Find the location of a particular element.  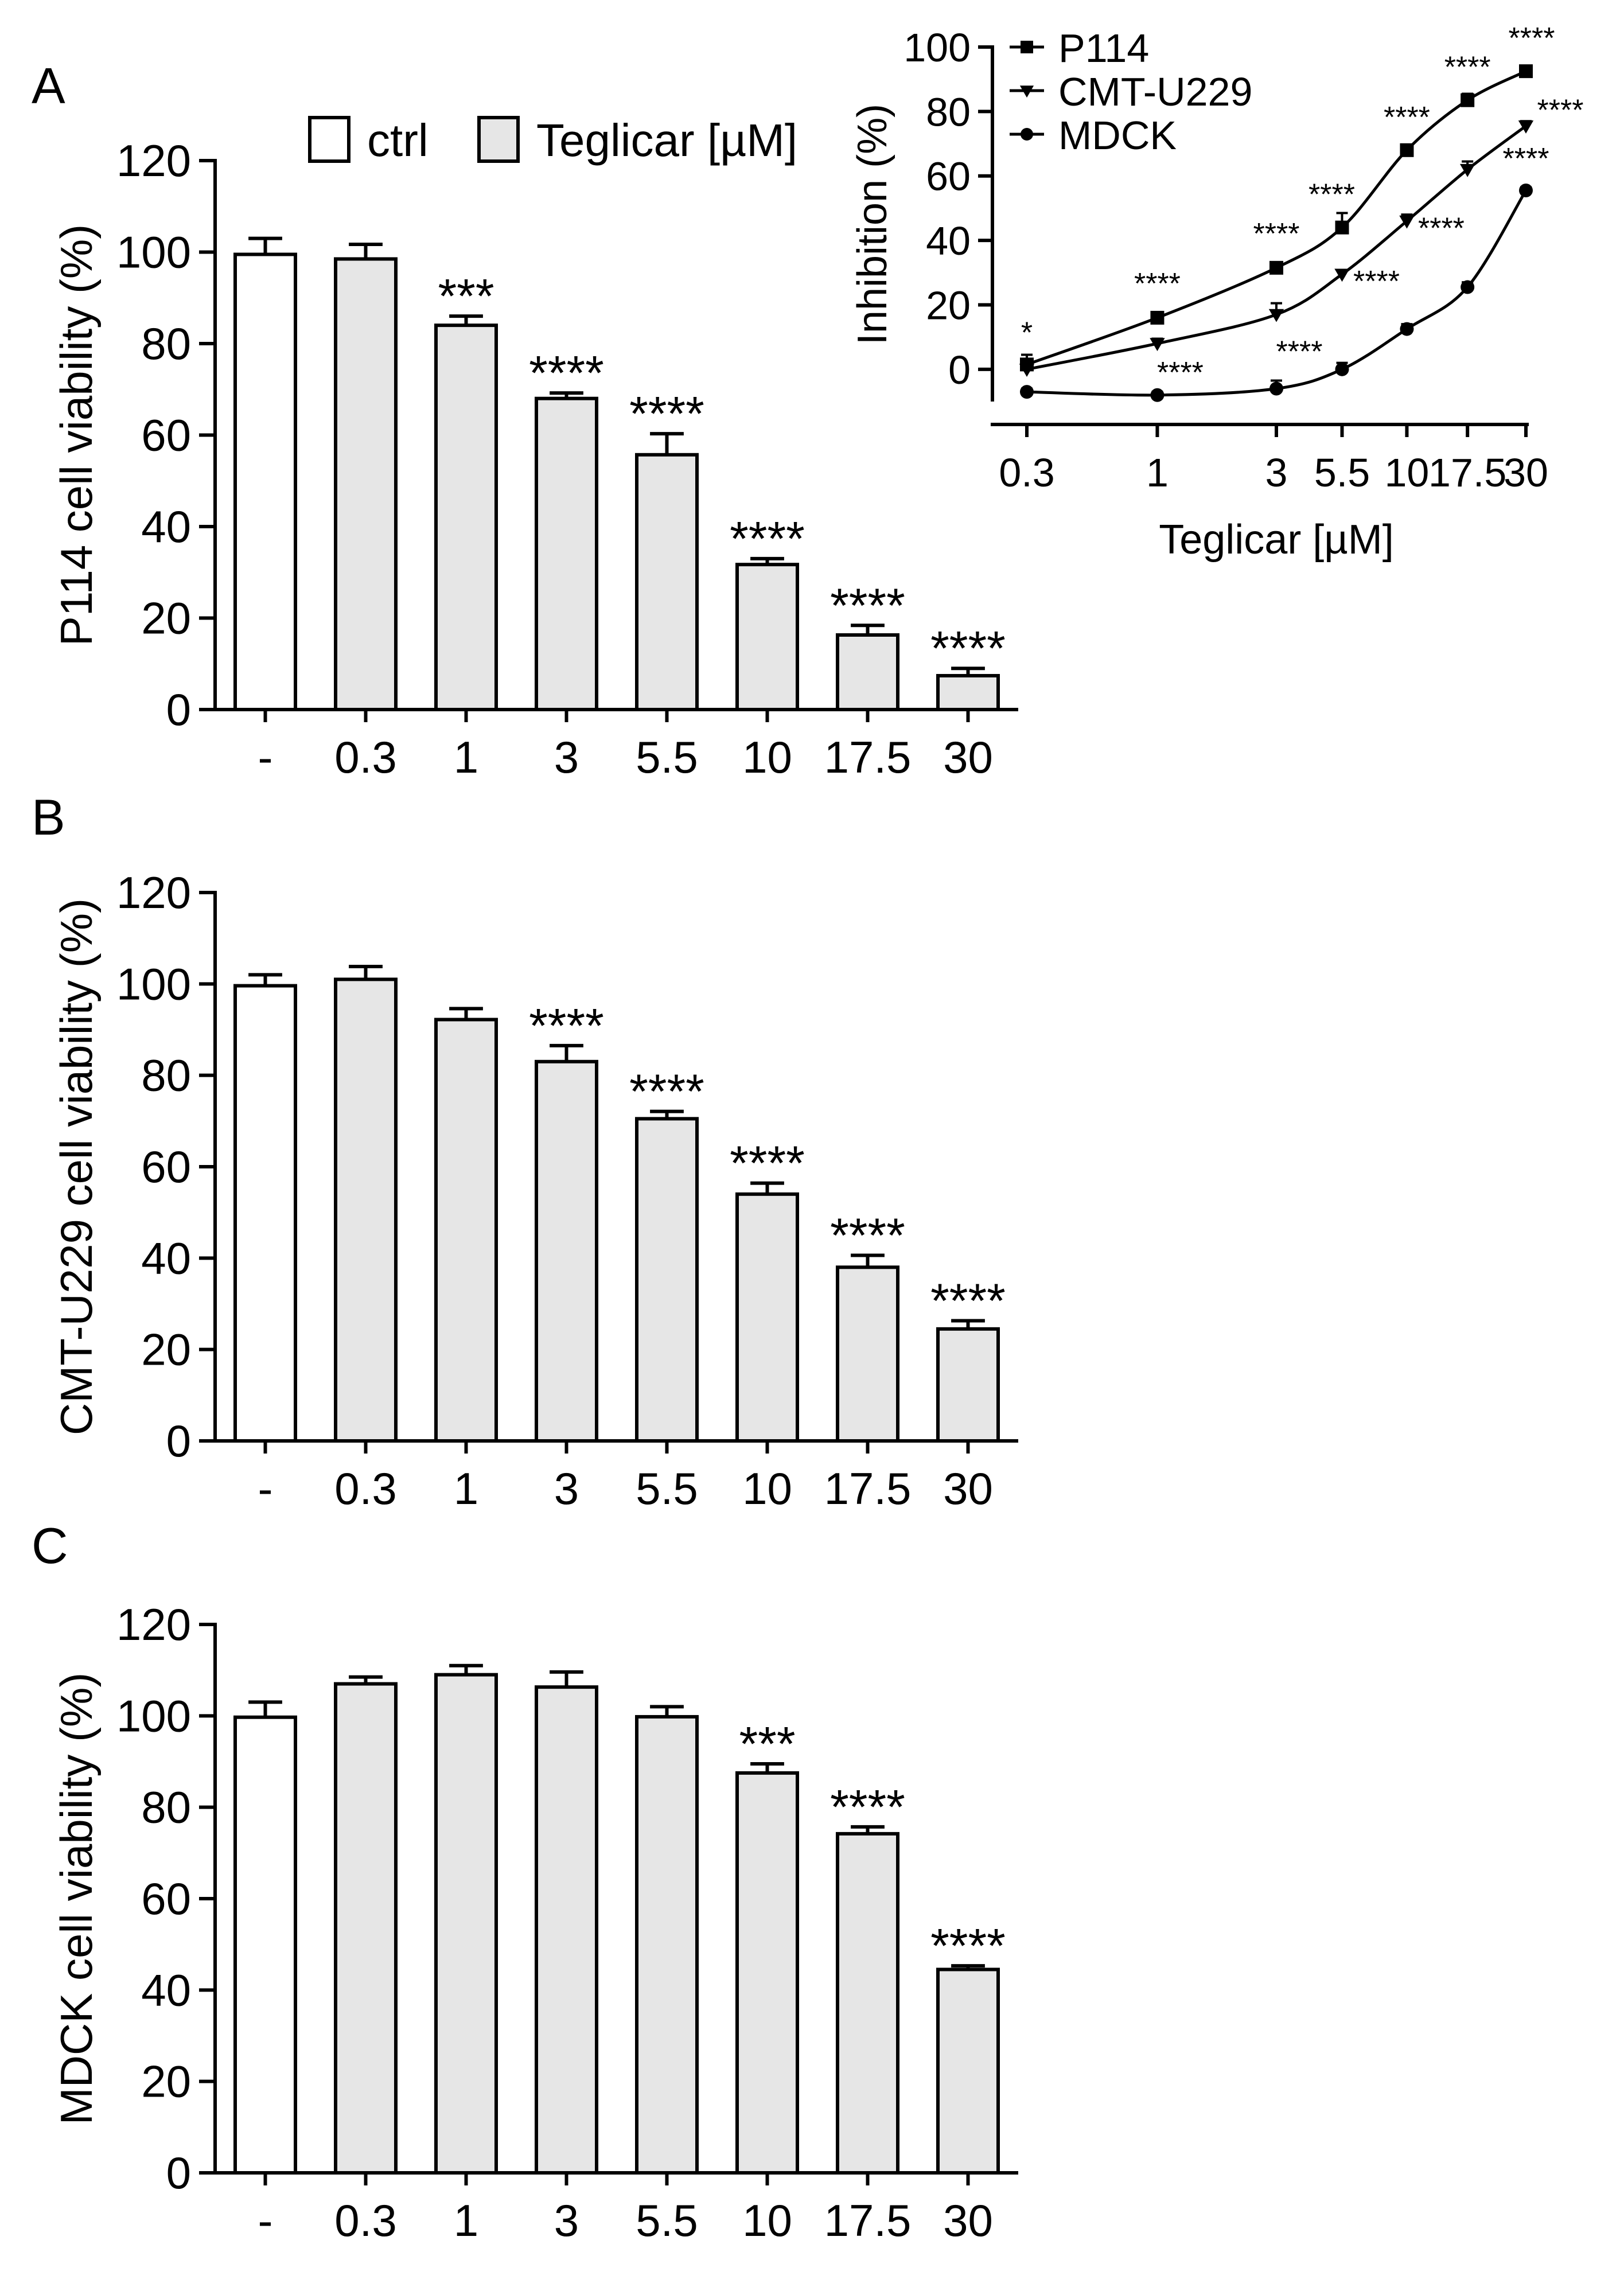

x-tick-label: 0.3 is located at coordinates (365, 757).